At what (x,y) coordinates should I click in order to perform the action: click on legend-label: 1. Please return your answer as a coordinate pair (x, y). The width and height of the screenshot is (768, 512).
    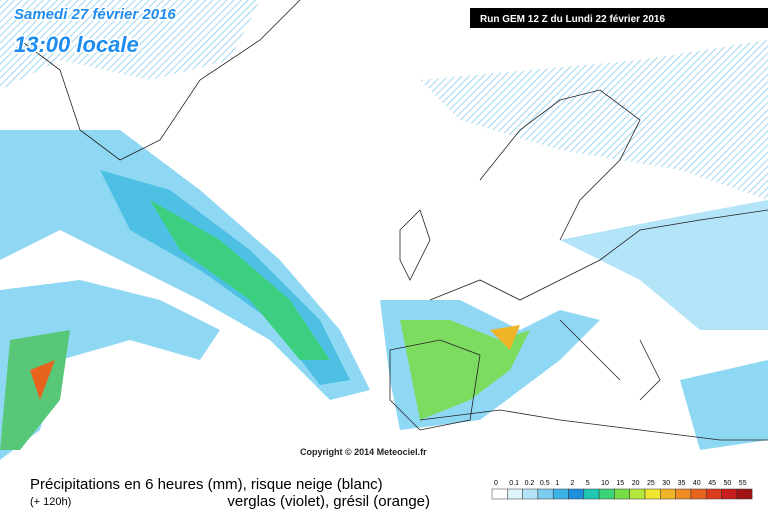
    Looking at the image, I should click on (557, 483).